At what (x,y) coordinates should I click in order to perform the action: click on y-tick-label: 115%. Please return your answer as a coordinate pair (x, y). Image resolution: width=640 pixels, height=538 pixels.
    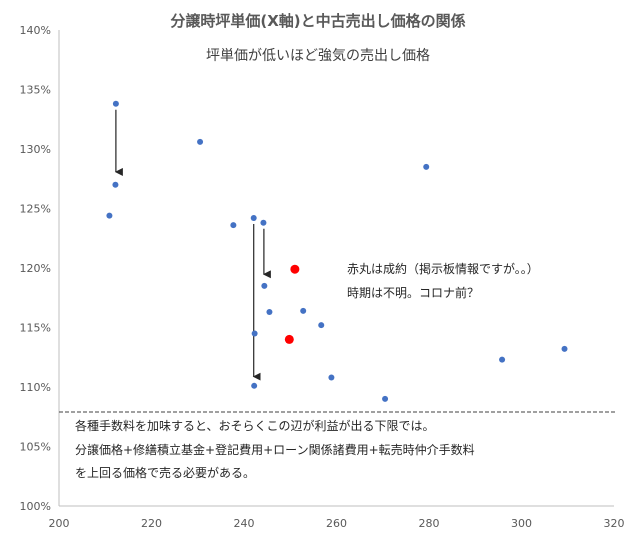
    Looking at the image, I should click on (35, 328).